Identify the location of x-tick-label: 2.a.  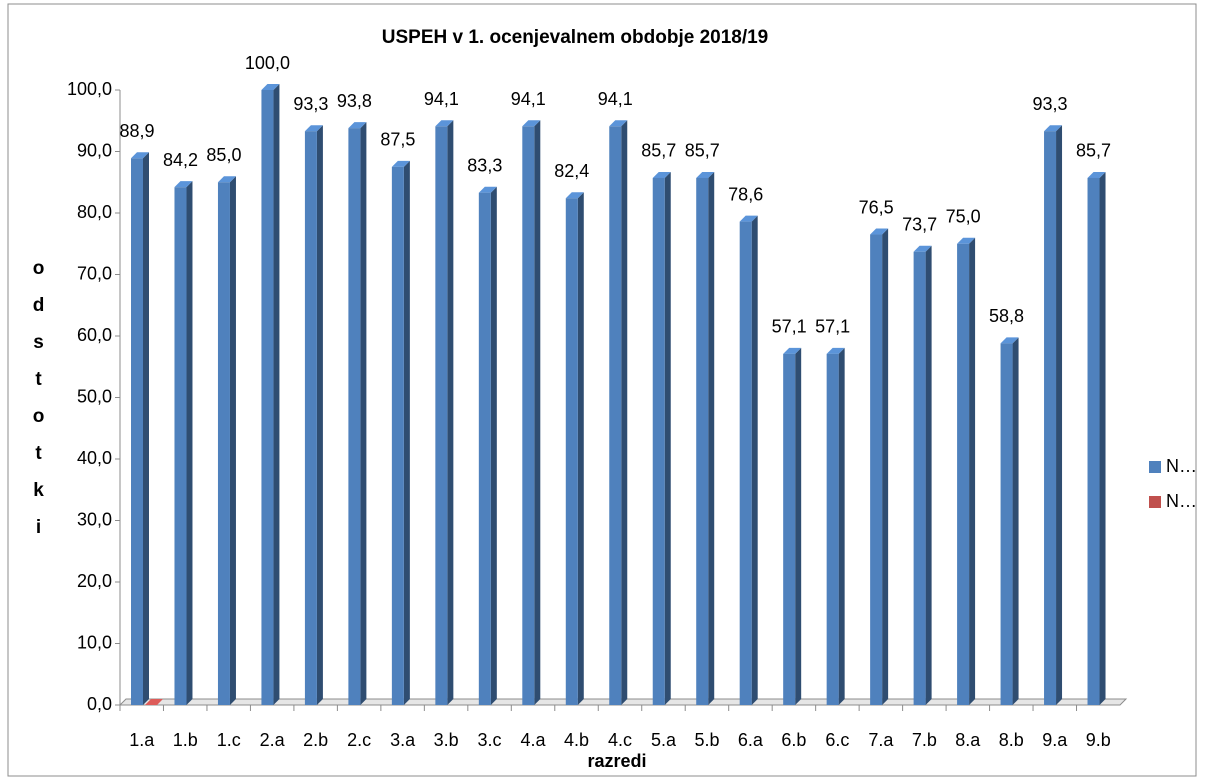
(273, 740).